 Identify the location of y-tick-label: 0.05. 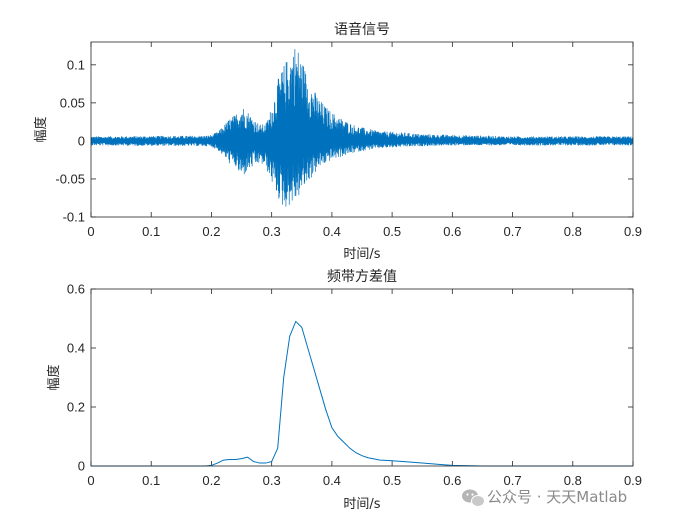
(72, 102).